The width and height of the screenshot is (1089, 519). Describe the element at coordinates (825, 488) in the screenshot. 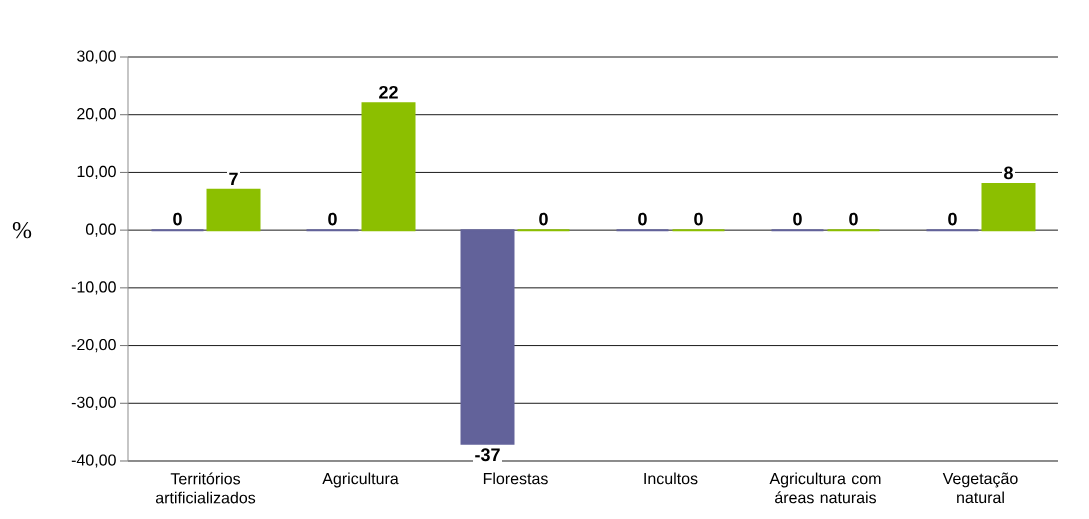

I see `x-tick-label: Agricultura com áreas naturais` at that location.